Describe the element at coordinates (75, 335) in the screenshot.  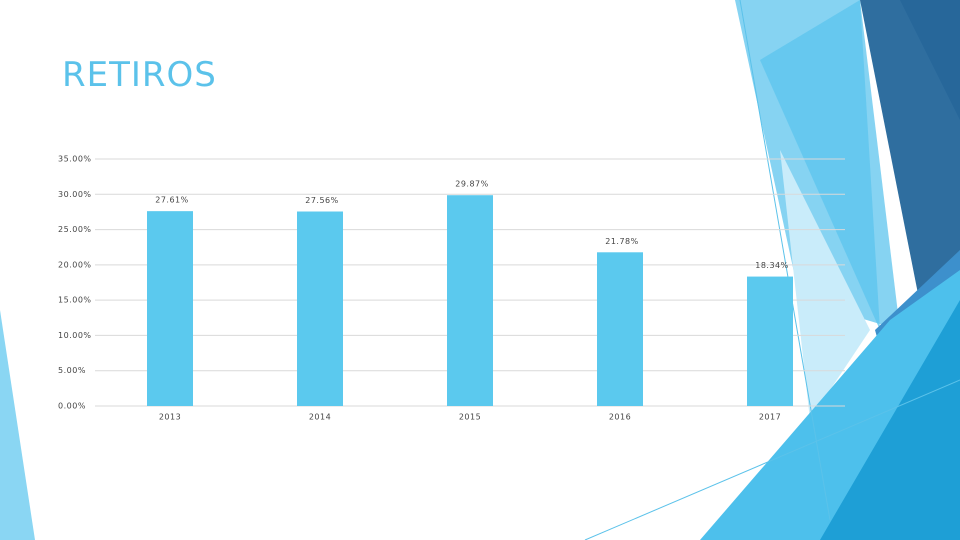
I see `y-tick-label: 10.00%` at that location.